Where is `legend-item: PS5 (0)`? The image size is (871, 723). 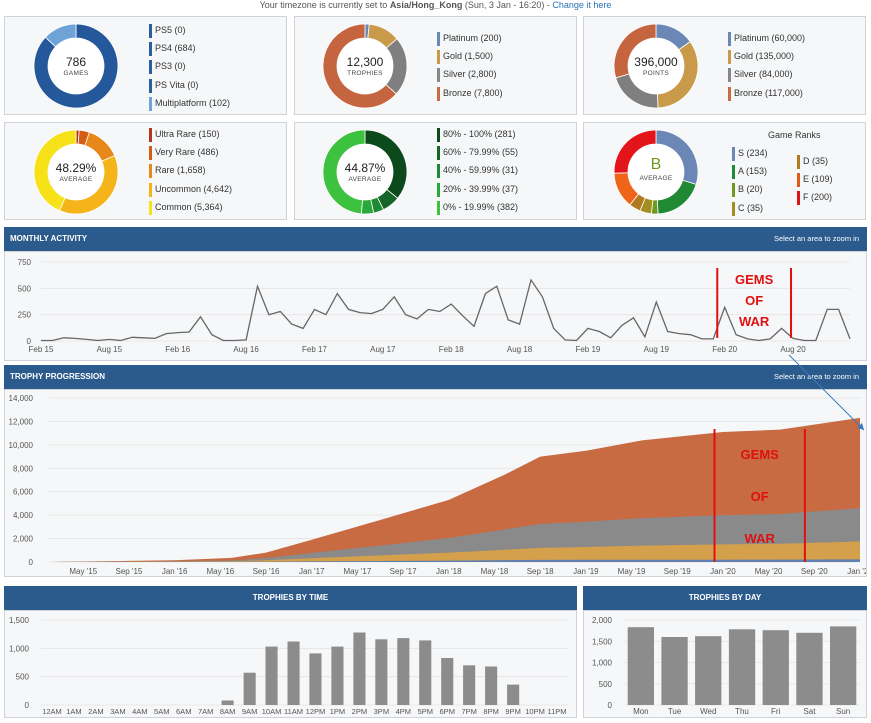
legend-item: PS5 (0) is located at coordinates (189, 33).